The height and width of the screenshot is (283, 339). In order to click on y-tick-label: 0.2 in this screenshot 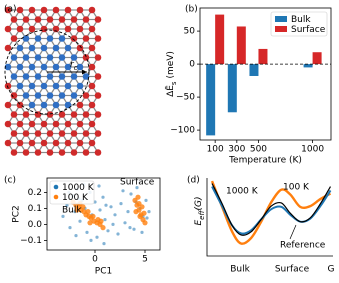, I will do `click(35, 193)`.